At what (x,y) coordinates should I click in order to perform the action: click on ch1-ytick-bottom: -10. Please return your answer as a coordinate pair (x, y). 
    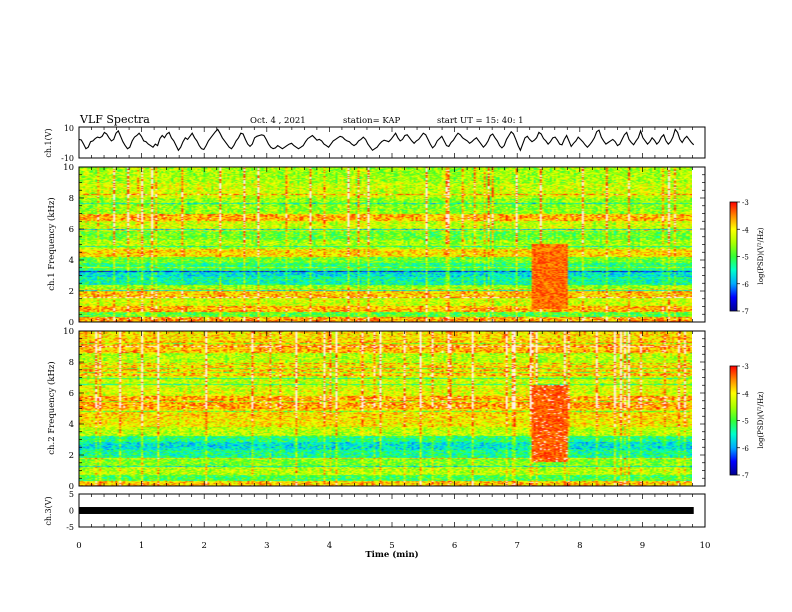
    Looking at the image, I should click on (67, 158).